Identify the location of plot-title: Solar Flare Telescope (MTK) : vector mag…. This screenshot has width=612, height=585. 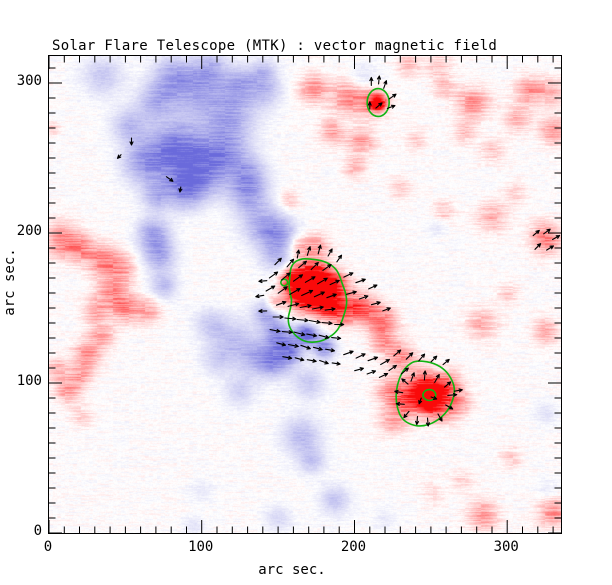
(275, 46).